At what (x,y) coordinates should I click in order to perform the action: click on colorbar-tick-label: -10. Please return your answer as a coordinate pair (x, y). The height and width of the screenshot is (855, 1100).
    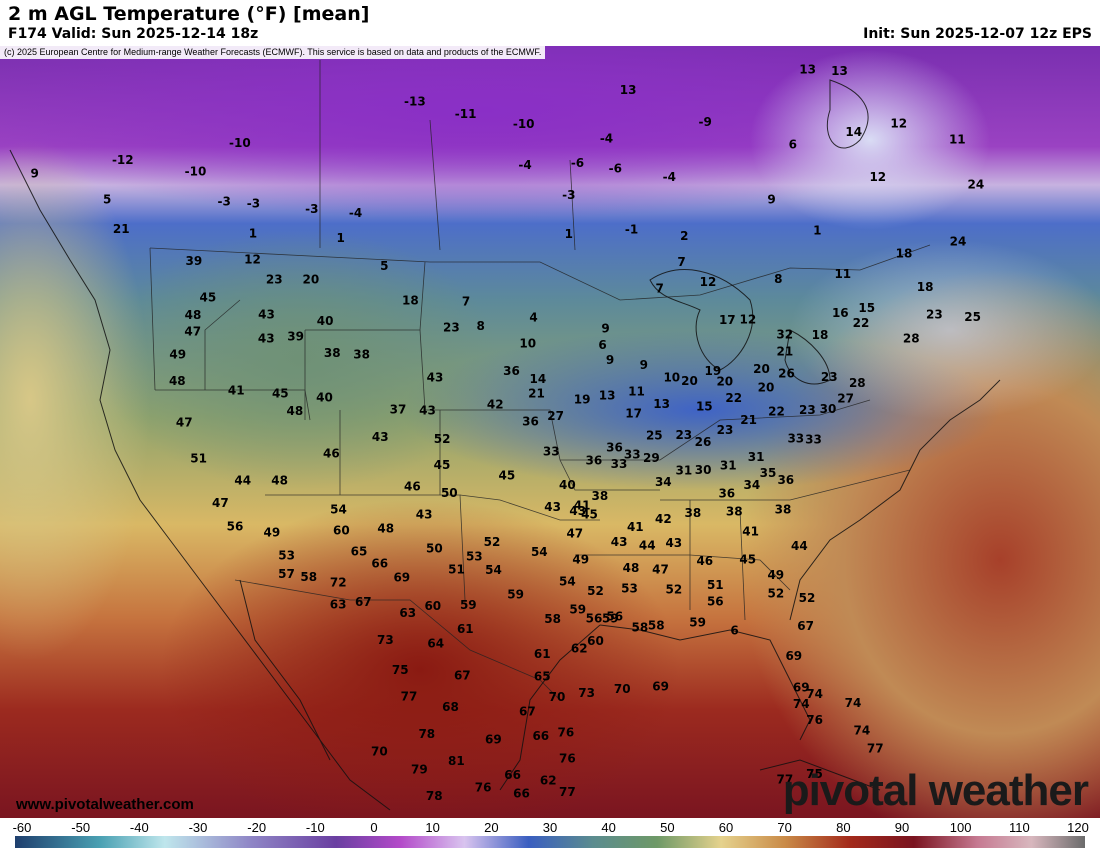
    Looking at the image, I should click on (315, 827).